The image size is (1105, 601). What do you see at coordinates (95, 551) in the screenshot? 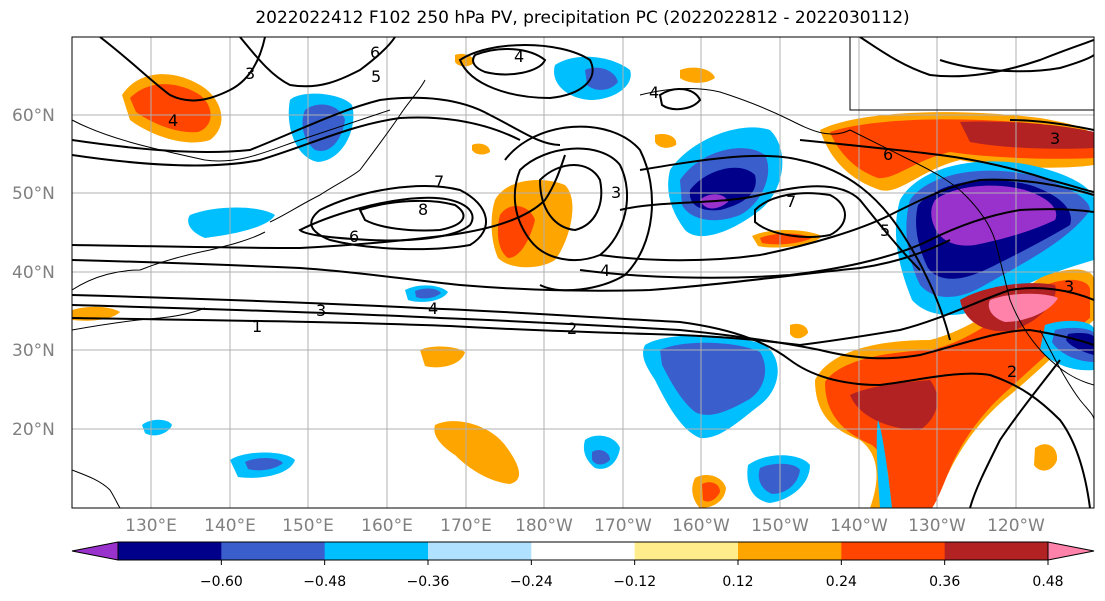
I see `colorbar-extend-low` at bounding box center [95, 551].